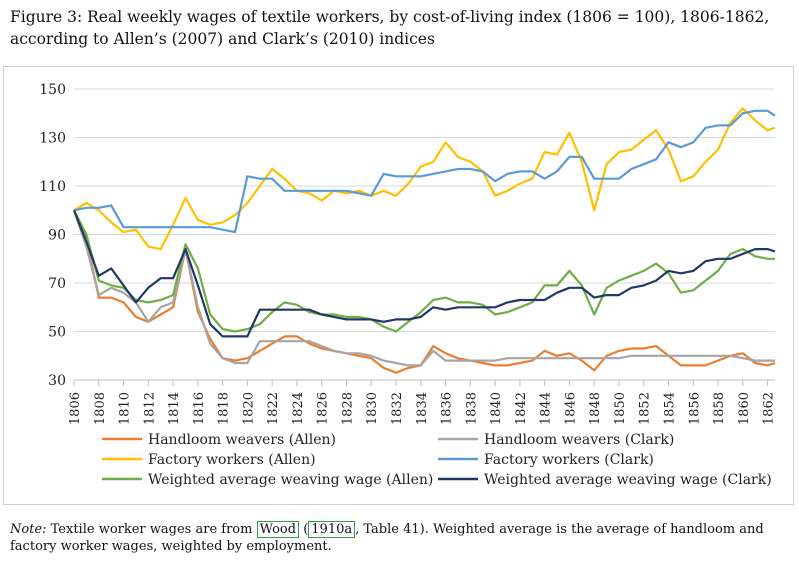 This screenshot has height=562, width=799. Describe the element at coordinates (248, 408) in the screenshot. I see `x-tick-label-1820: 1820` at that location.